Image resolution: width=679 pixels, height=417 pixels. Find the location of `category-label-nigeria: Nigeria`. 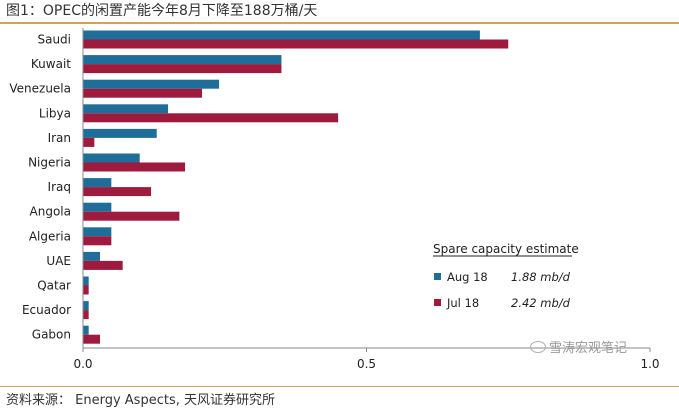

category-label-nigeria: Nigeria is located at coordinates (49, 163).